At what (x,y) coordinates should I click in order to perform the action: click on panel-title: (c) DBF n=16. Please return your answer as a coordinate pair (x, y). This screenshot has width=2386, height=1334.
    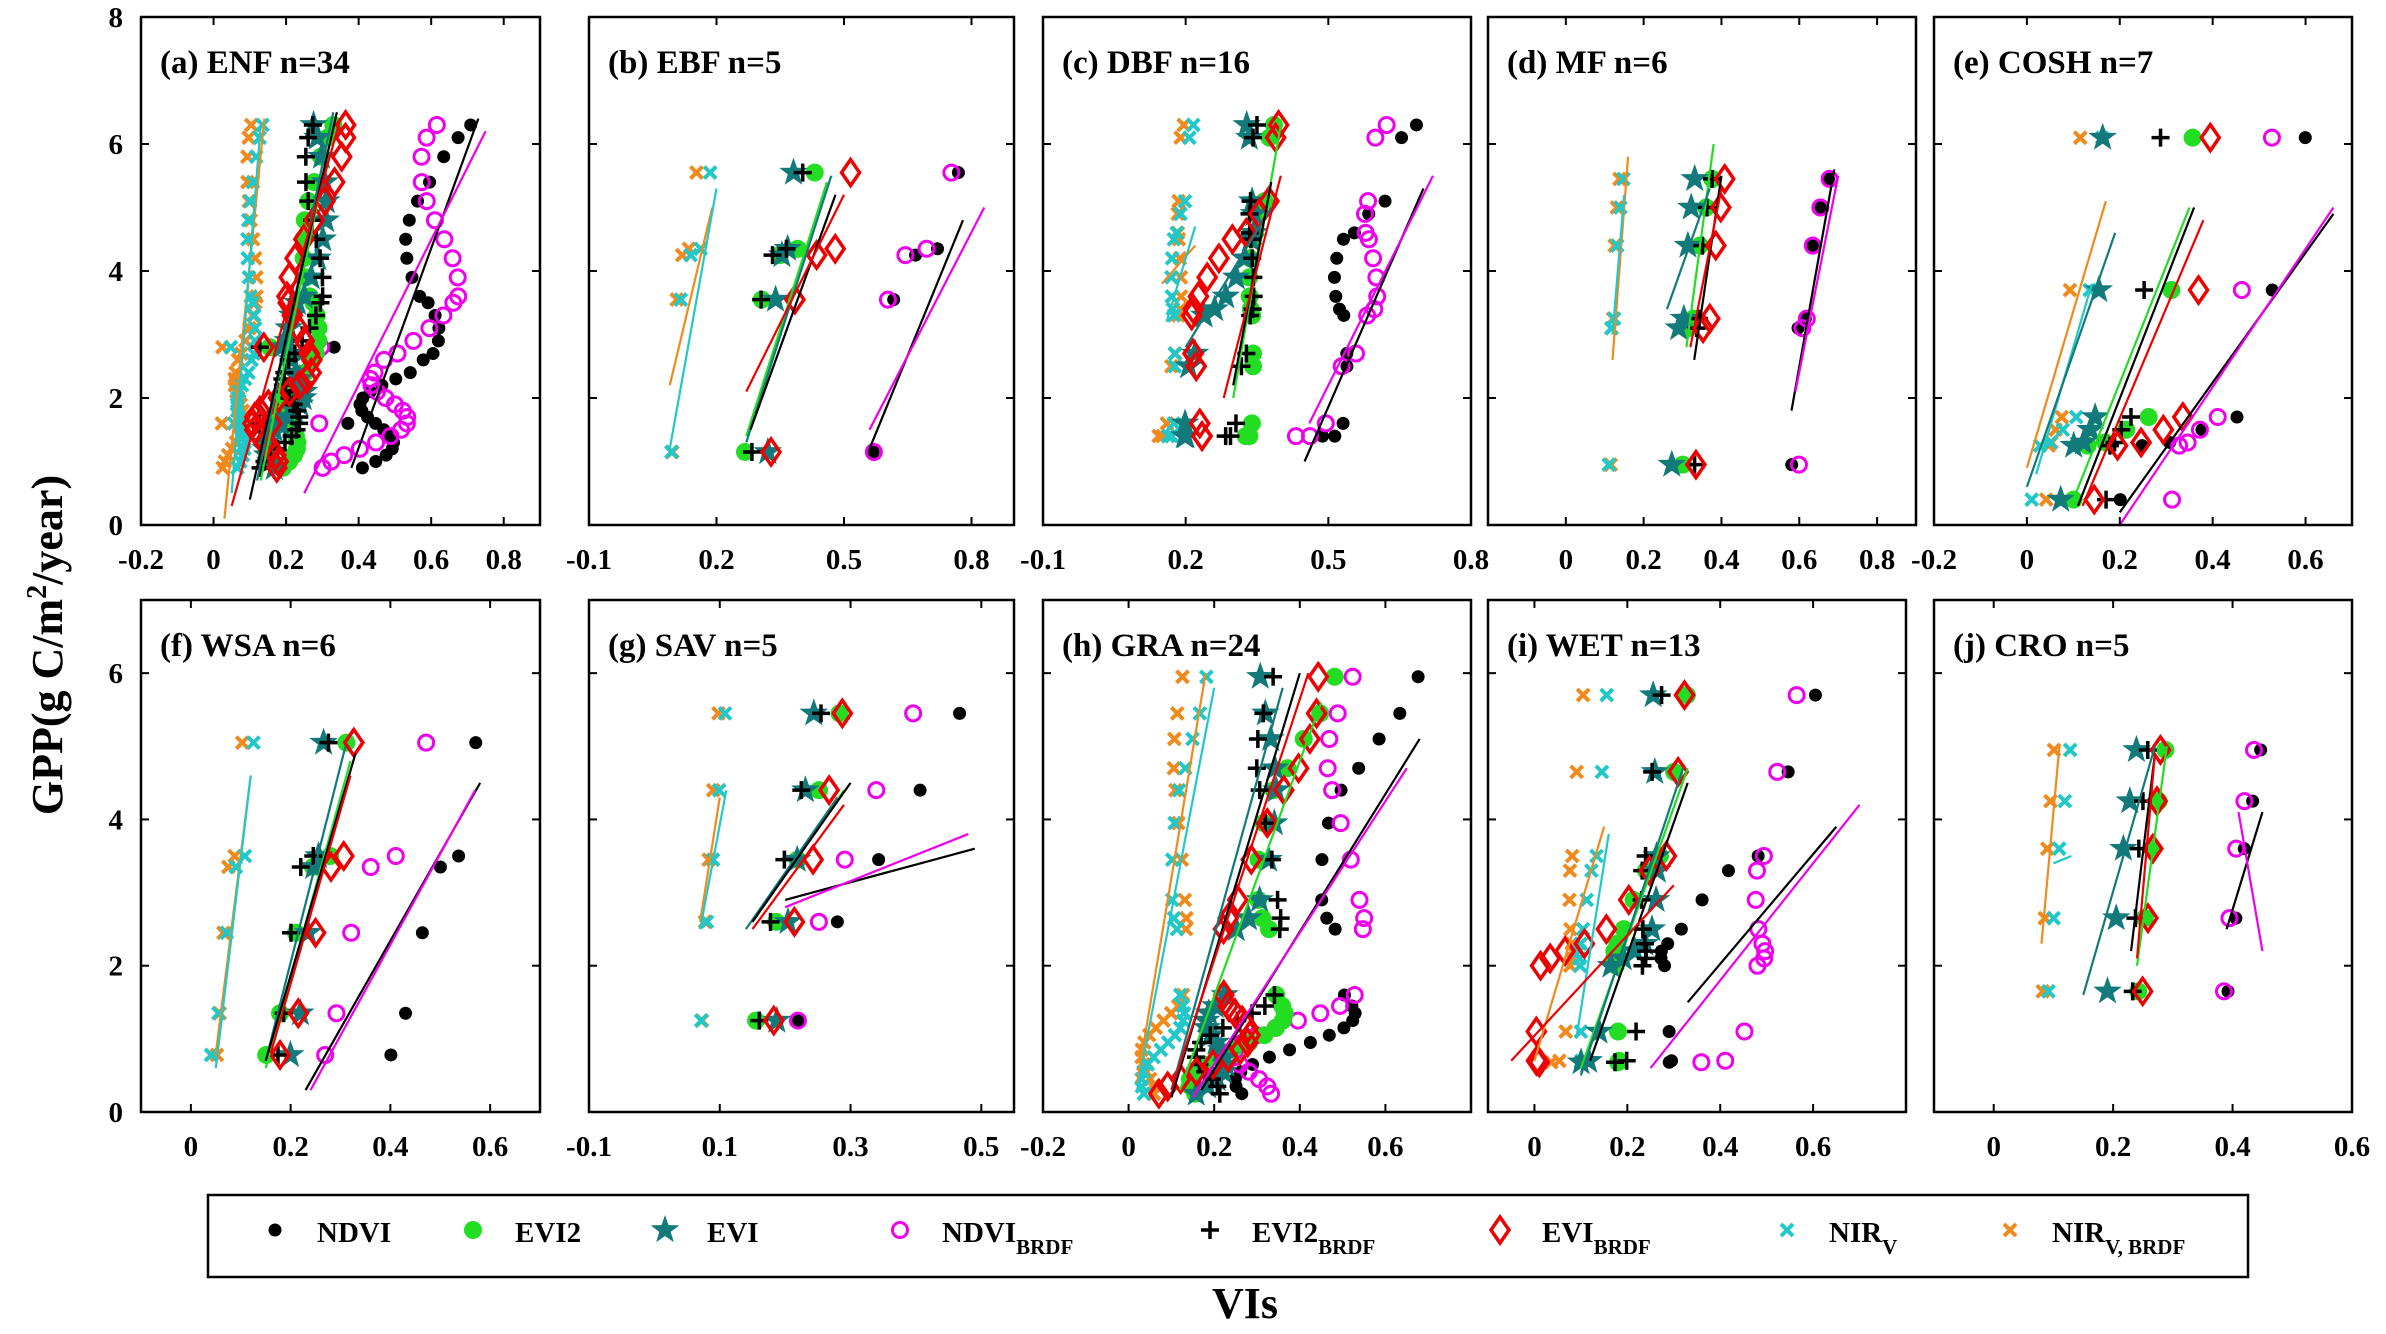
    Looking at the image, I should click on (1156, 63).